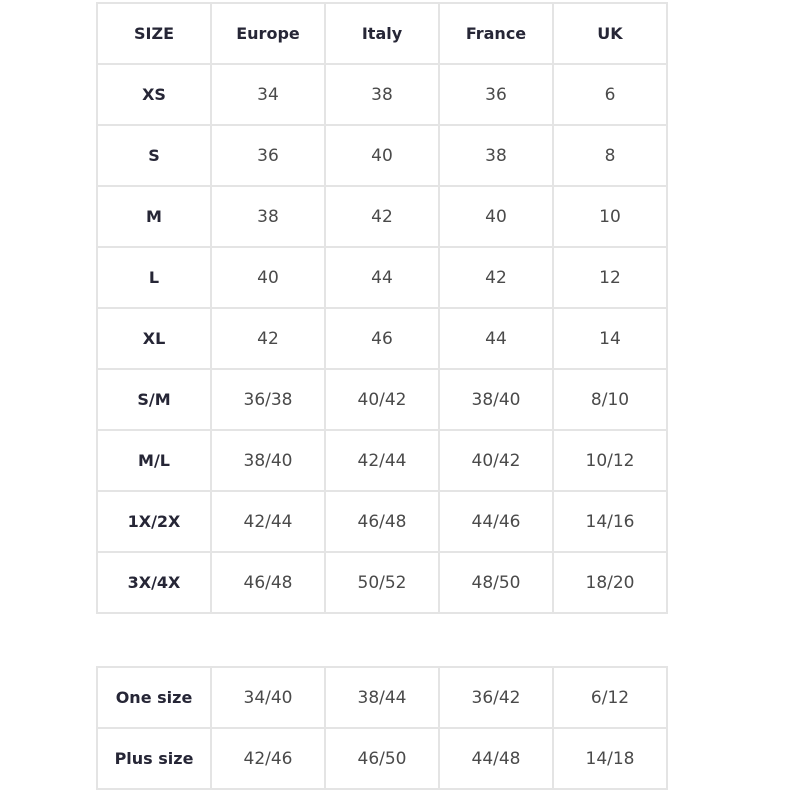 This screenshot has width=800, height=800. I want to click on size-value-cell: 34, so click(268, 94).